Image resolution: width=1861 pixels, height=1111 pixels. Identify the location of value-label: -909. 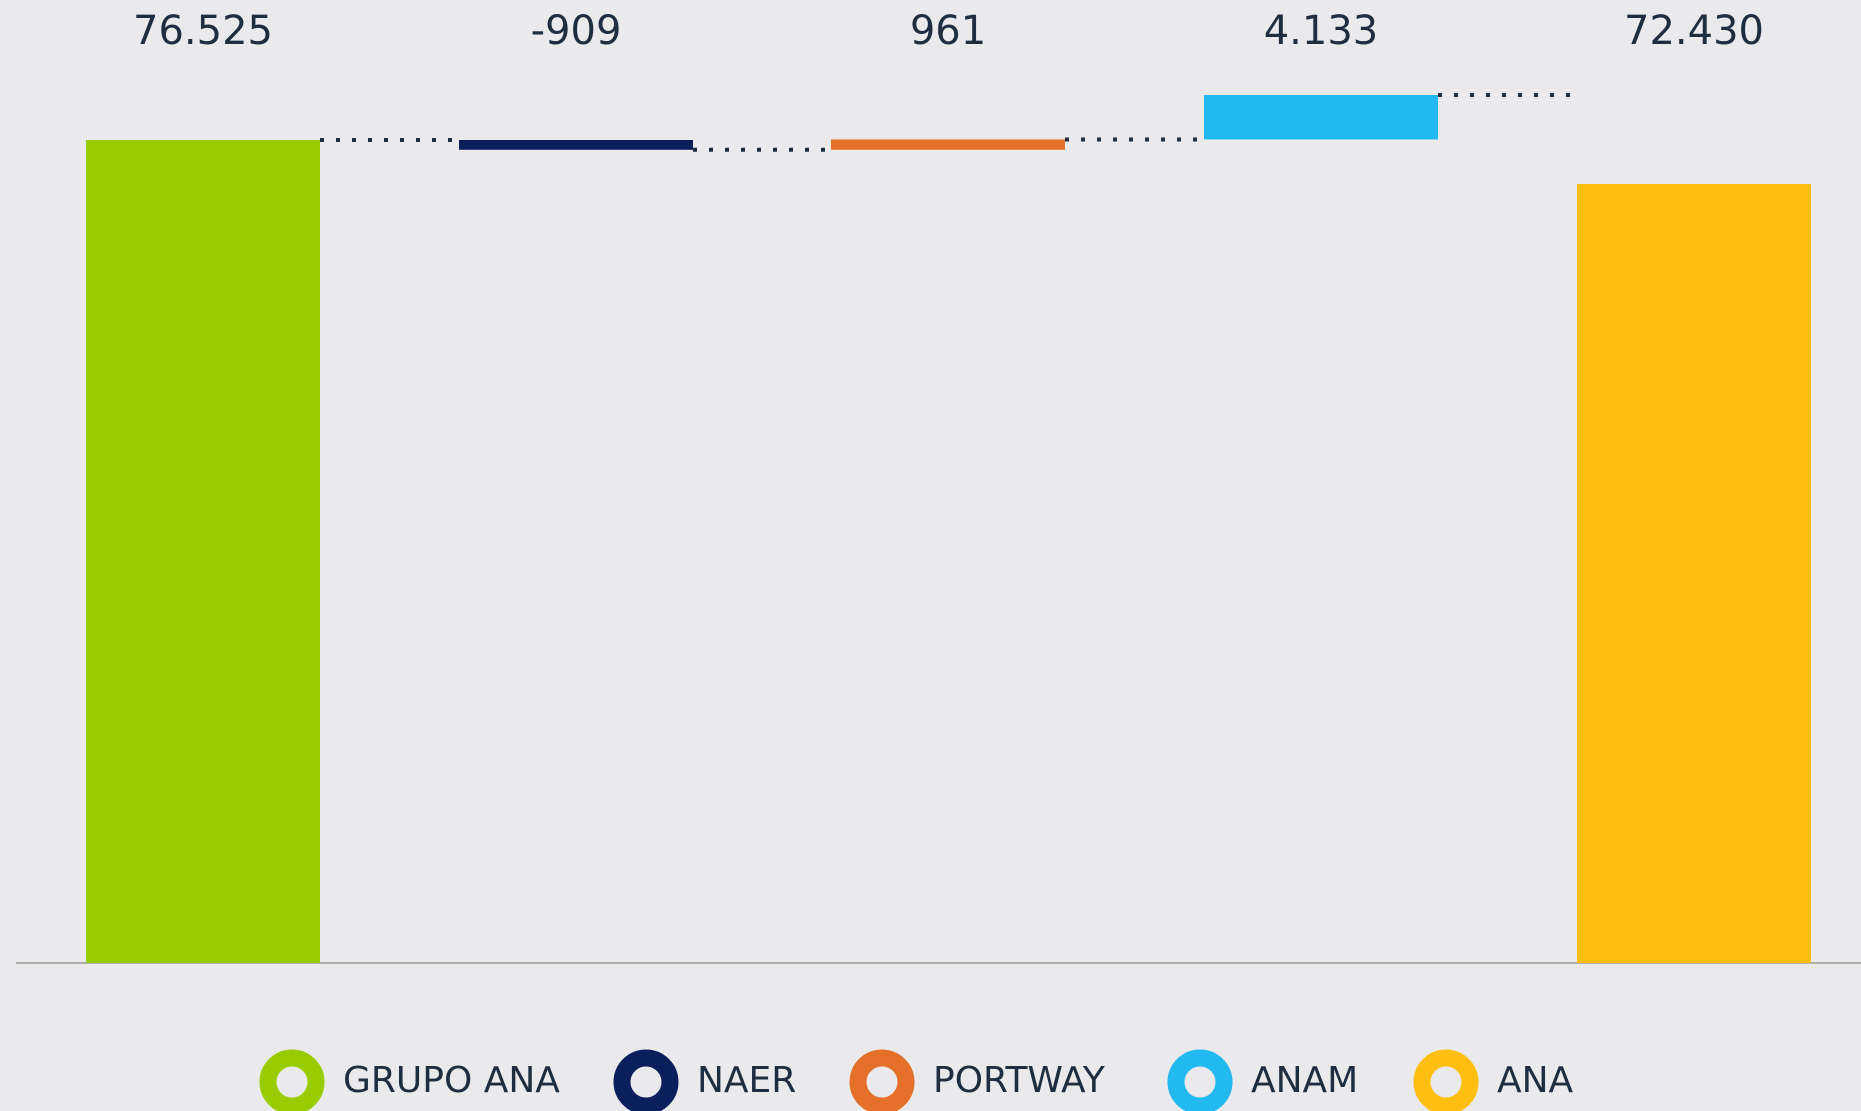
(576, 31).